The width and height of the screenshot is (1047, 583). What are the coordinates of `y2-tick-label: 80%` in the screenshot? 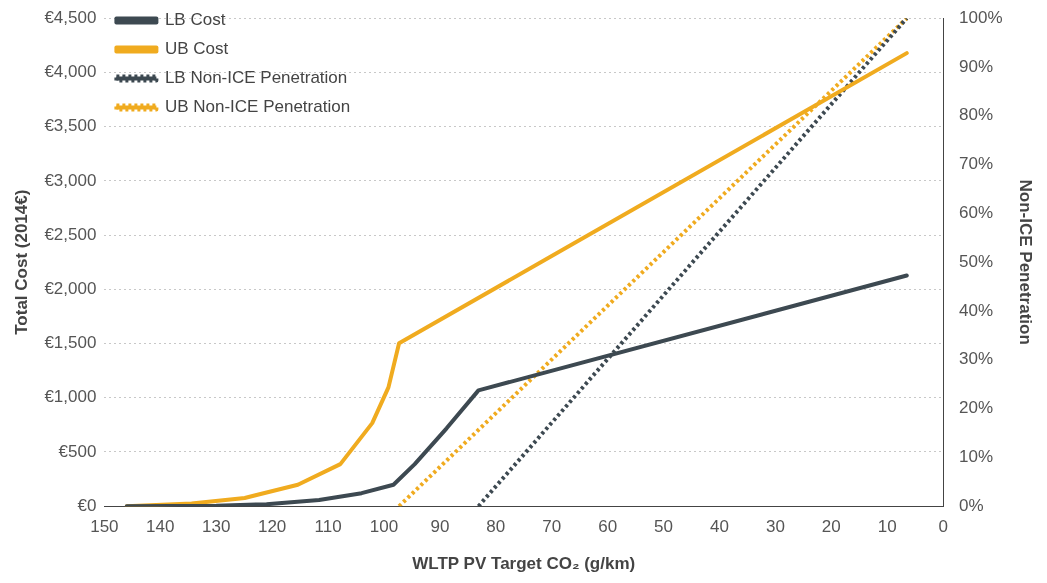 It's located at (976, 115).